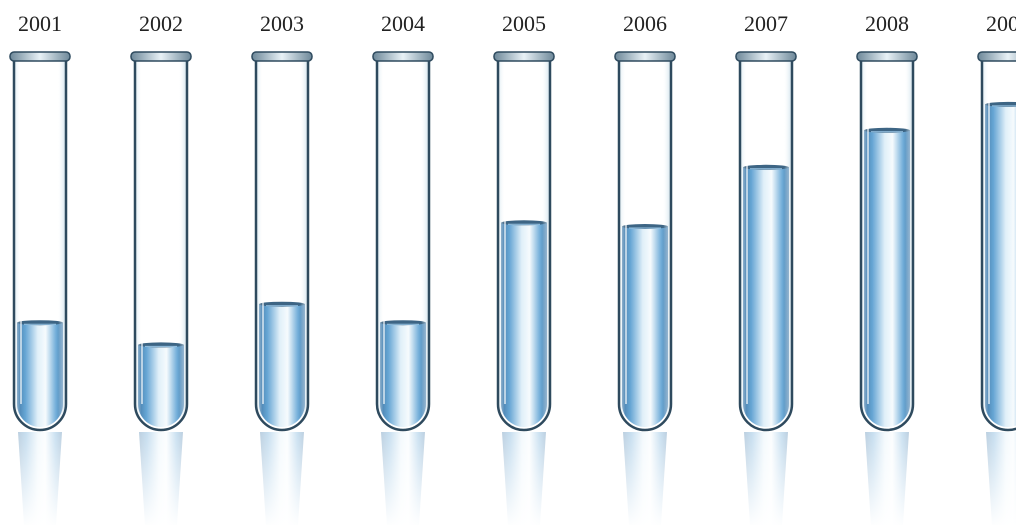 The height and width of the screenshot is (528, 1016). I want to click on tube-glass-2001, so click(40, 245).